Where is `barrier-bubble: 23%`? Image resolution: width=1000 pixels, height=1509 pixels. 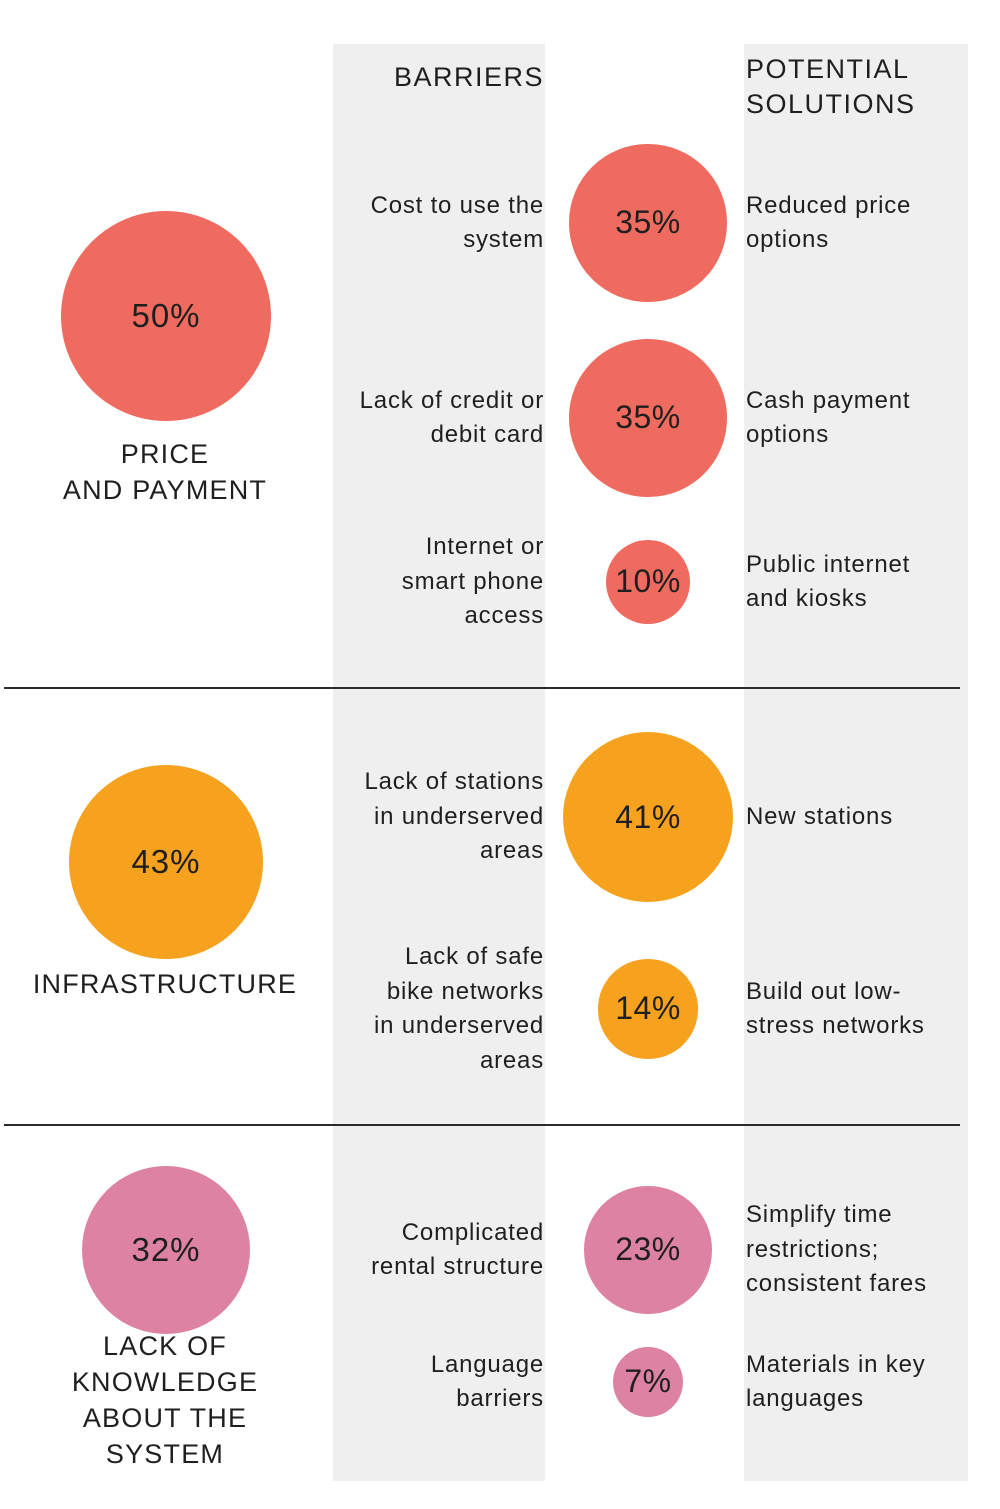
barrier-bubble: 23% is located at coordinates (648, 1250).